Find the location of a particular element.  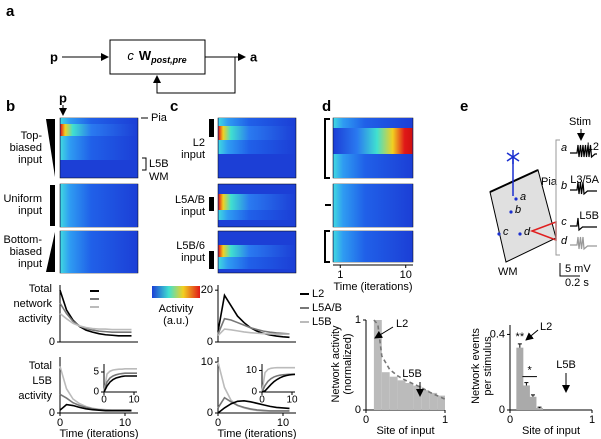

panel-label: a is located at coordinates (10, 11).